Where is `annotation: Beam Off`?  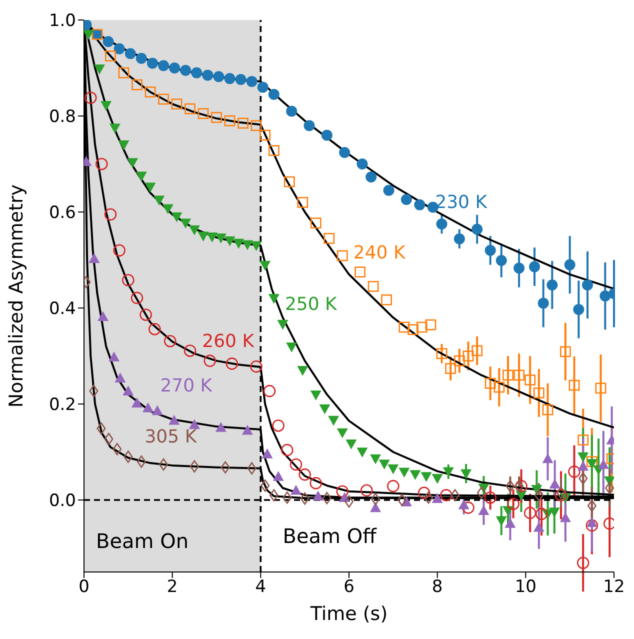
annotation: Beam Off is located at coordinates (330, 536).